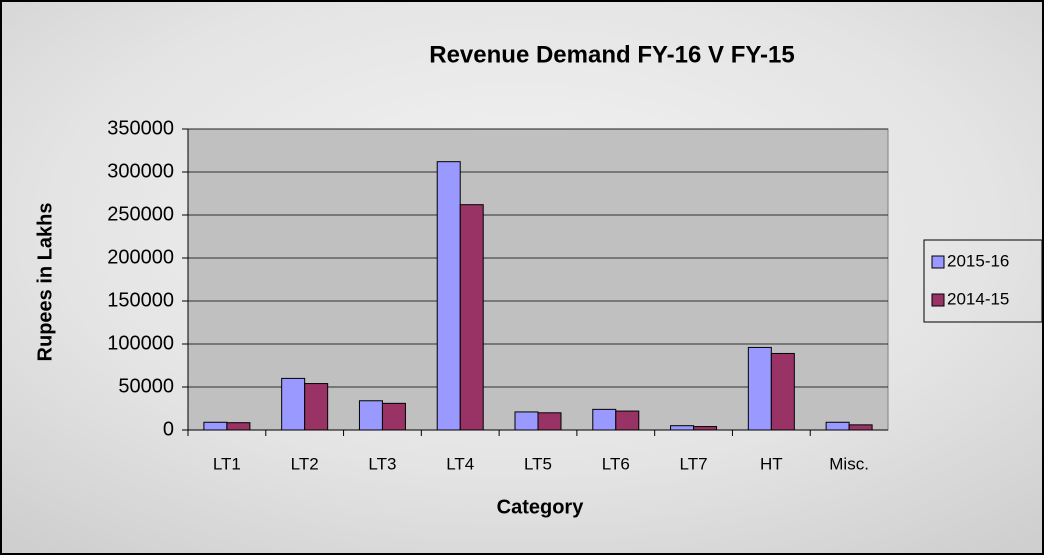  What do you see at coordinates (140, 300) in the screenshot?
I see `y-tick-label: 150000` at bounding box center [140, 300].